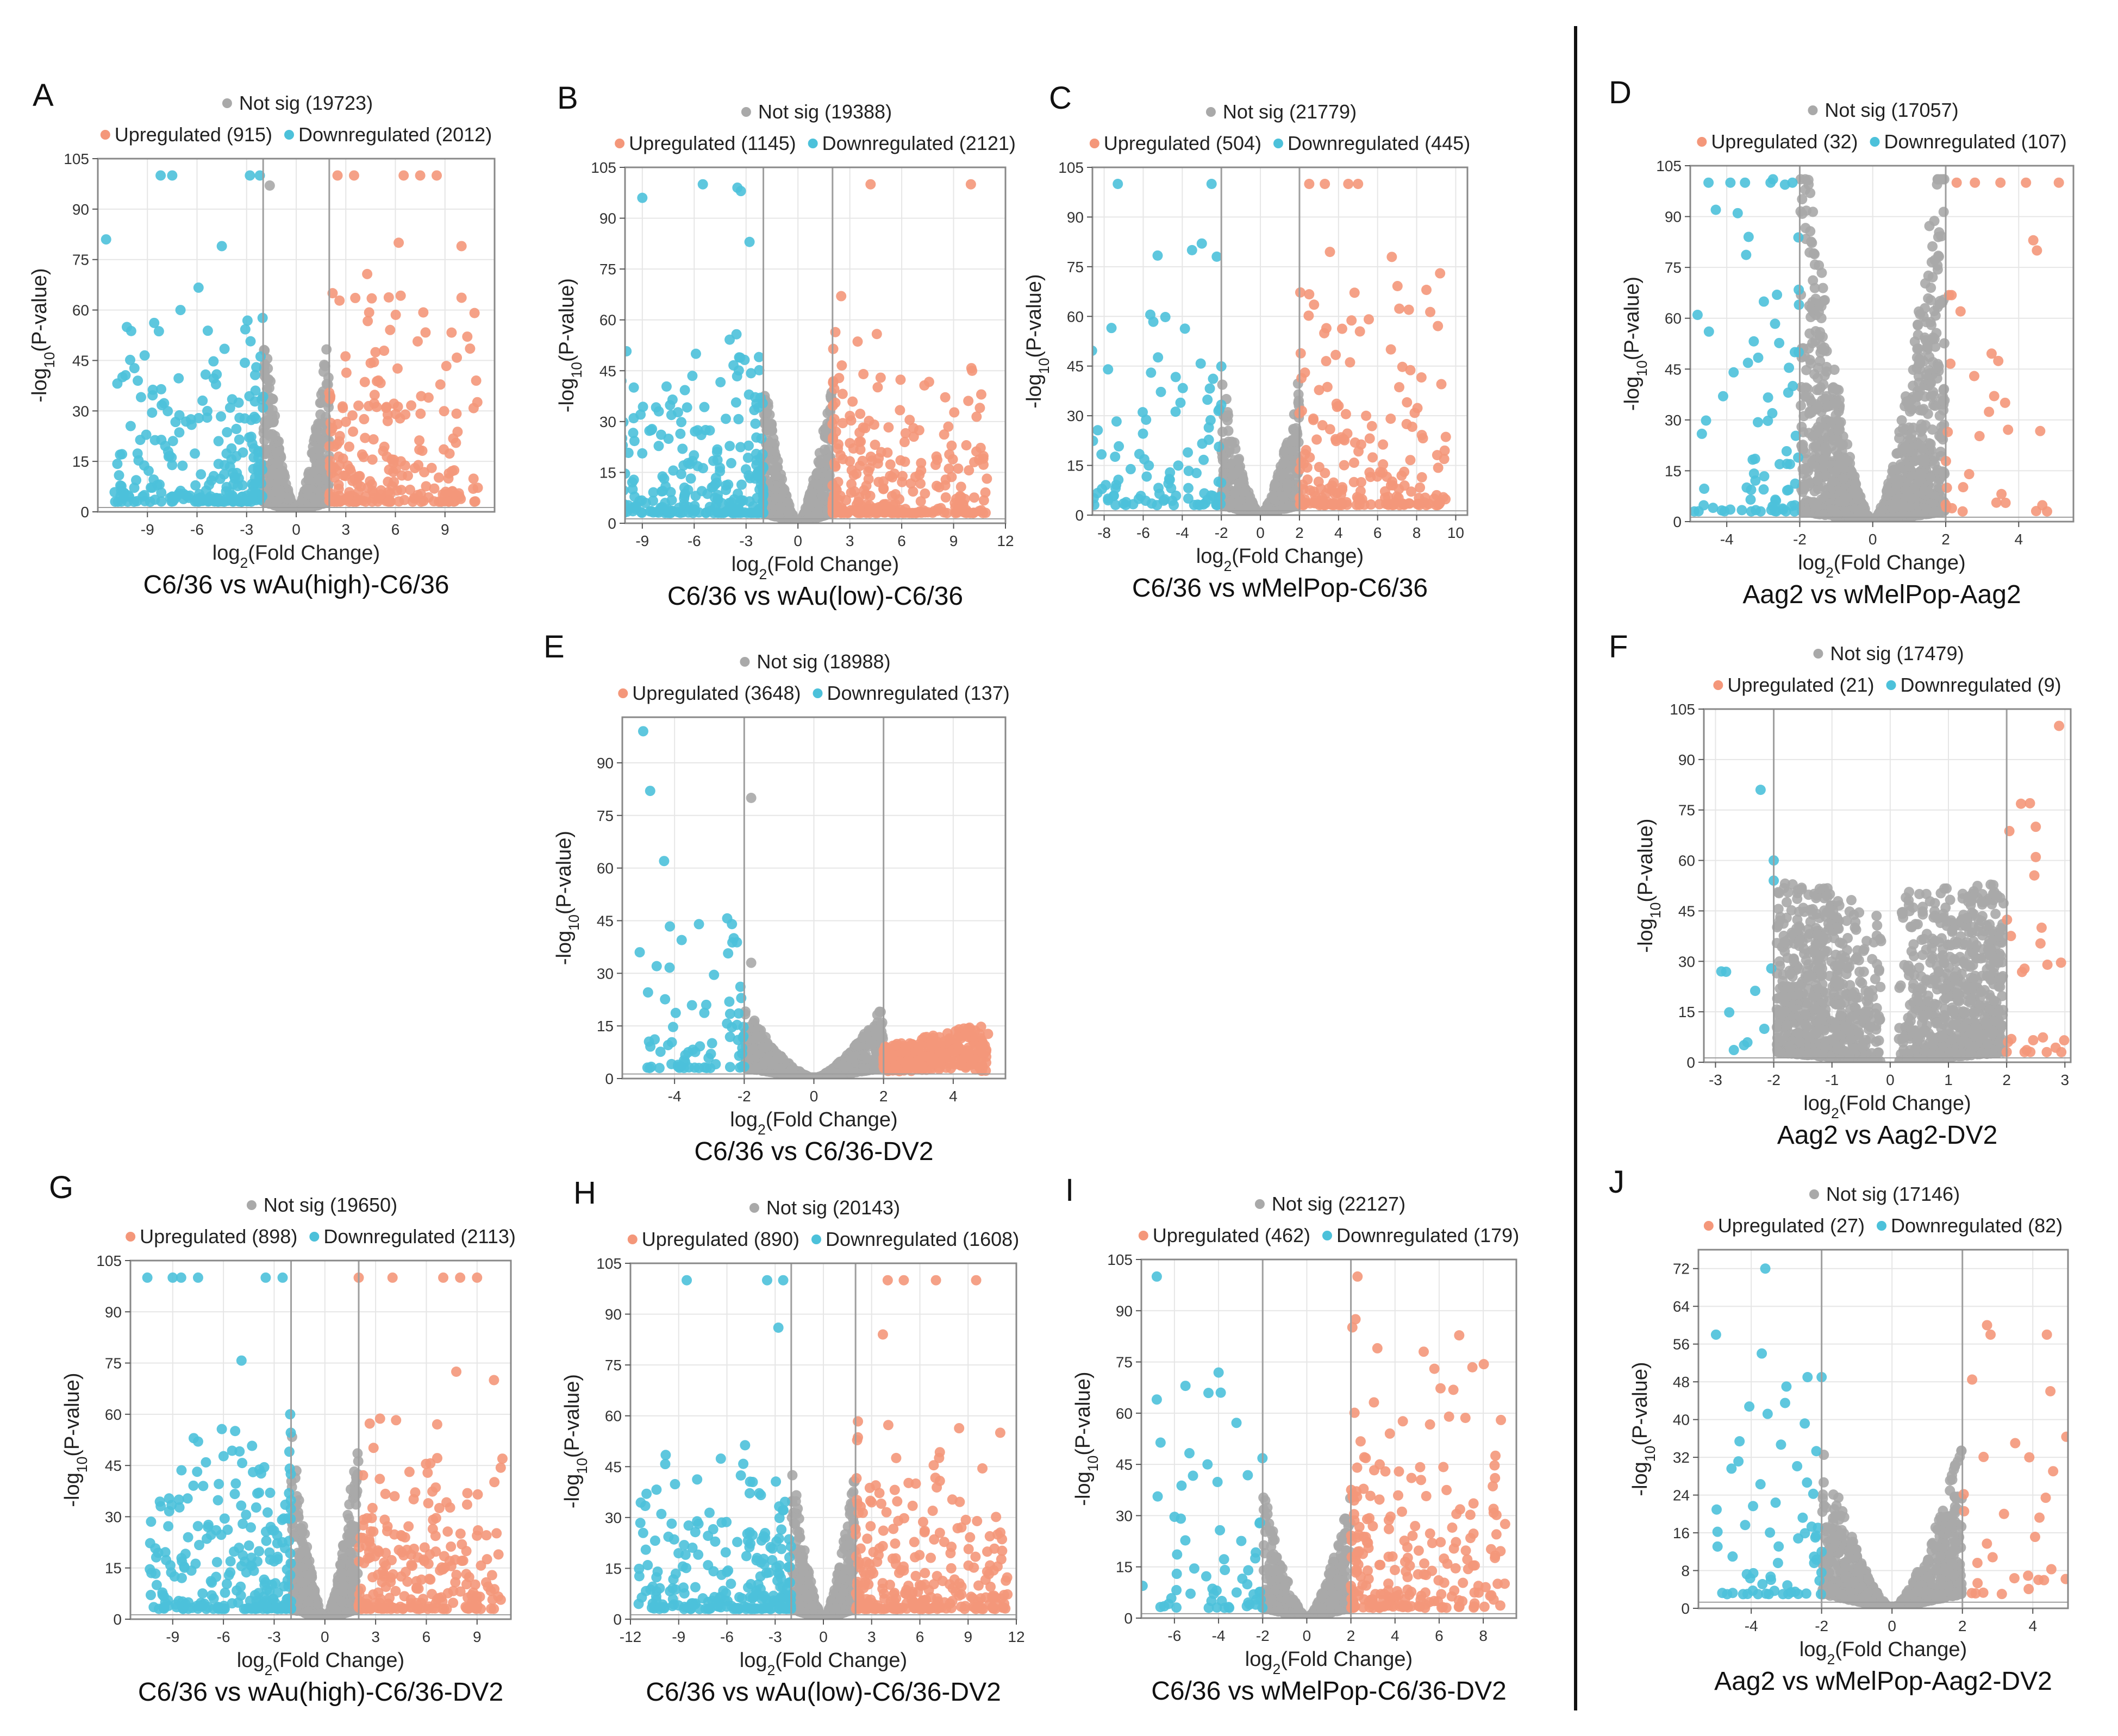 This screenshot has width=2118, height=1736. I want to click on y-tick-label: 30, so click(80, 411).